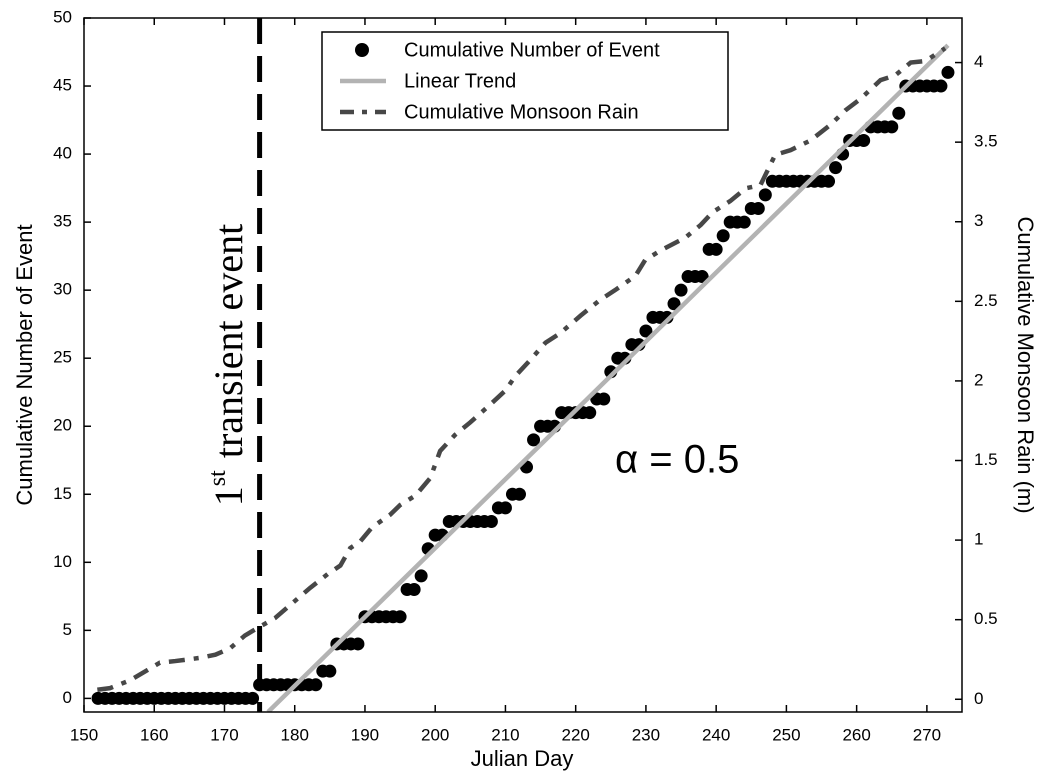 Image resolution: width=1038 pixels, height=774 pixels. What do you see at coordinates (978, 698) in the screenshot?
I see `y2-tick-label: 0` at bounding box center [978, 698].